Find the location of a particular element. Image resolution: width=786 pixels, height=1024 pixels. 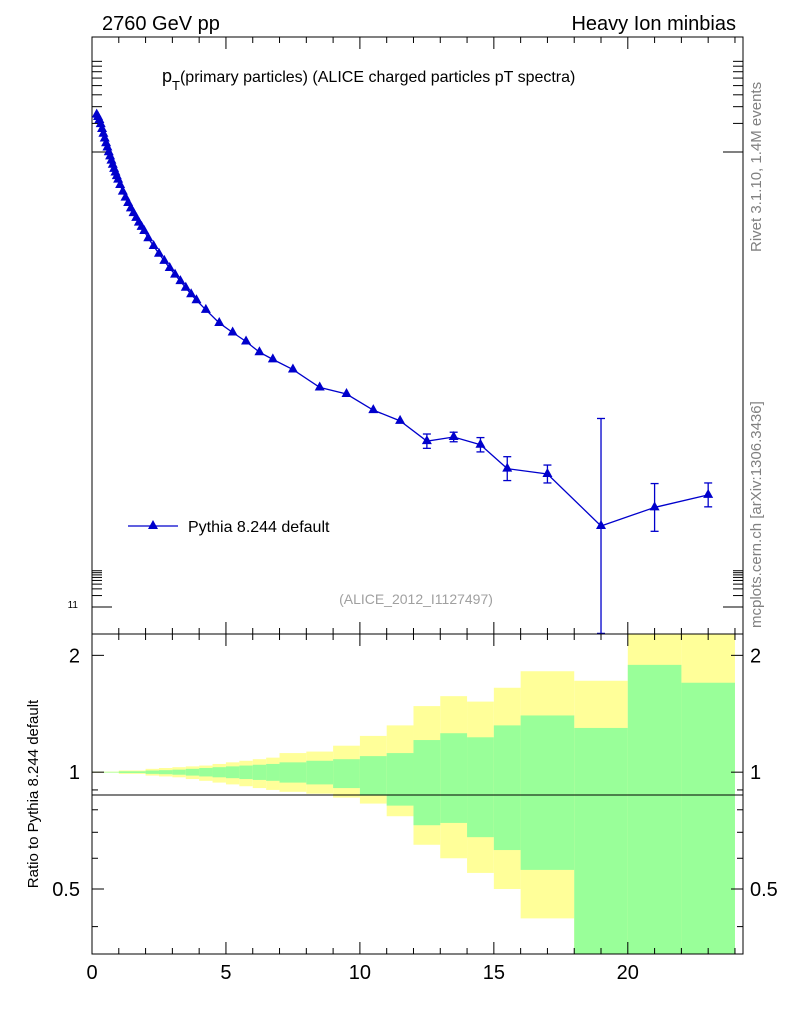

y-tick-label-11: 11 is located at coordinates (73, 605).